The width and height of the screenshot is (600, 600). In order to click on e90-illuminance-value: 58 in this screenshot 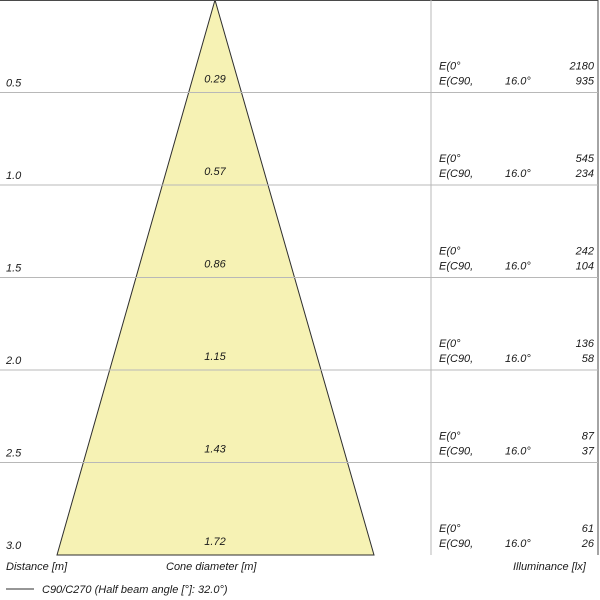, I will do `click(588, 359)`.